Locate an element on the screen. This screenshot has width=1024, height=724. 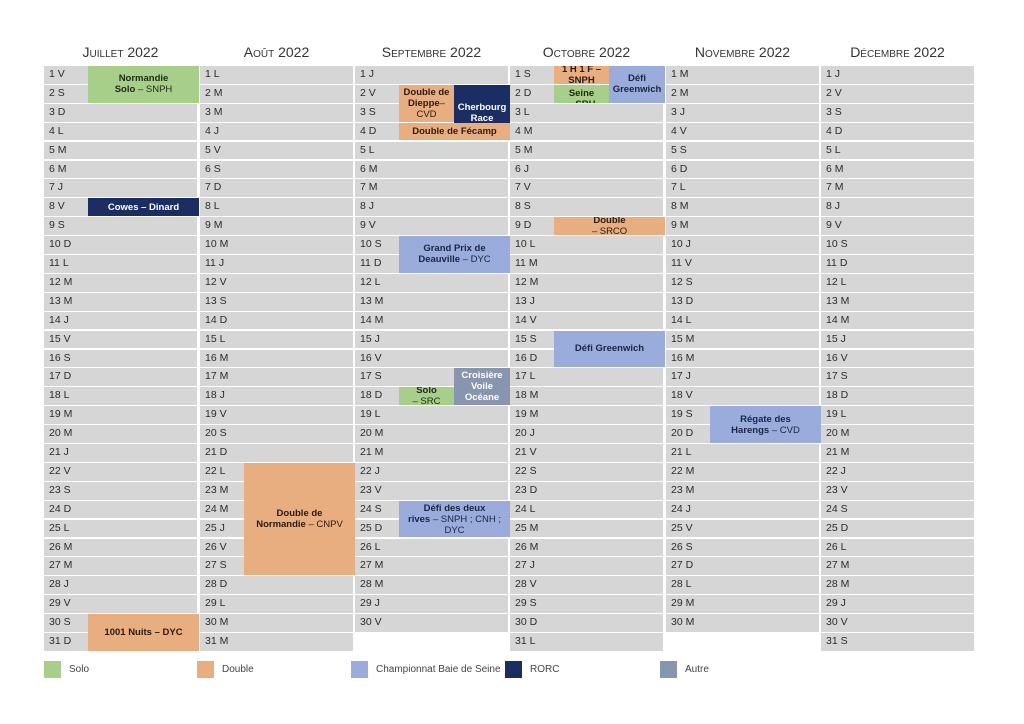
day-row: 28 D is located at coordinates (276, 585).